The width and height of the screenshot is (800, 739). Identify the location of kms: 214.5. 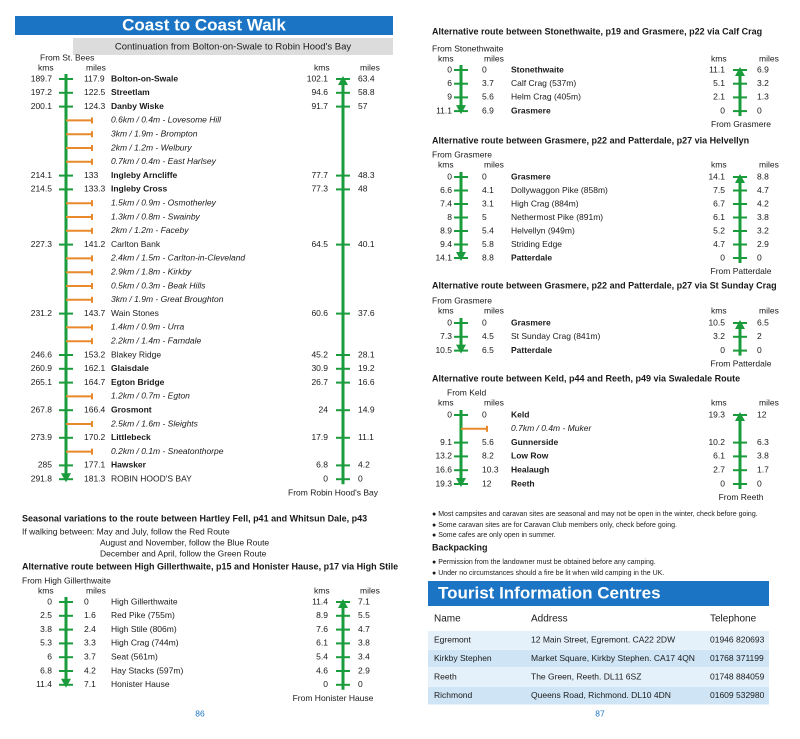
(42, 189).